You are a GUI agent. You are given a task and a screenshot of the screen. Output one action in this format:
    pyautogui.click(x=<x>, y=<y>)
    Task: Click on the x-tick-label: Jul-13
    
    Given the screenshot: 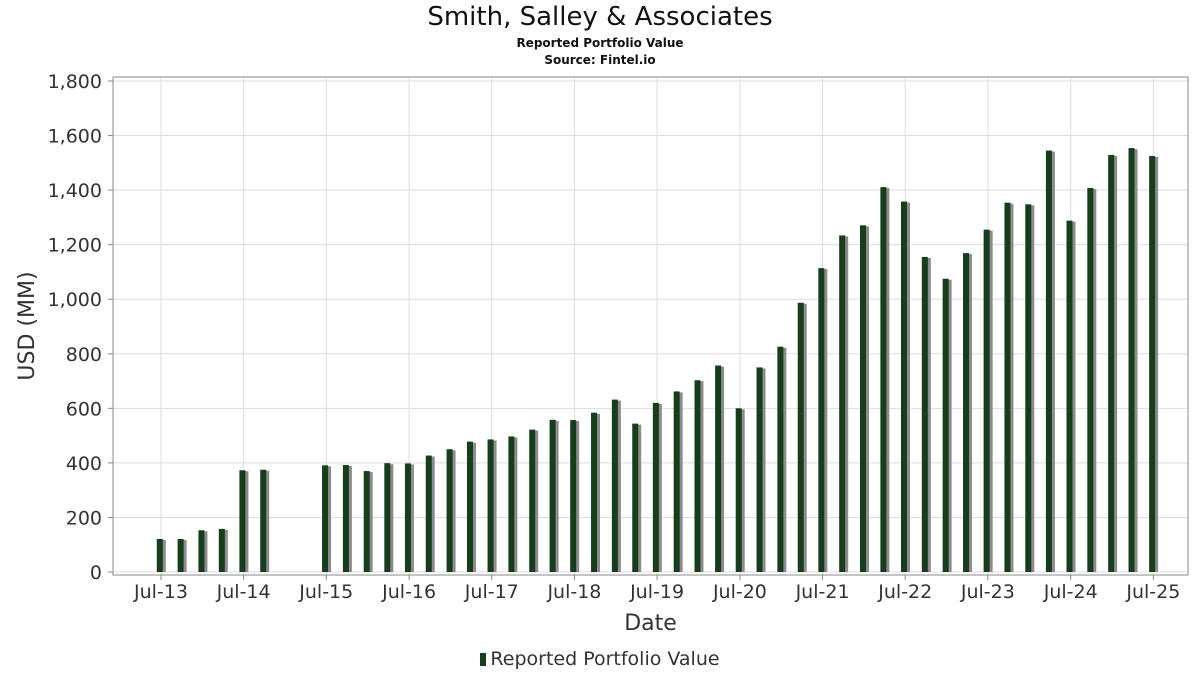 What is the action you would take?
    pyautogui.click(x=160, y=592)
    